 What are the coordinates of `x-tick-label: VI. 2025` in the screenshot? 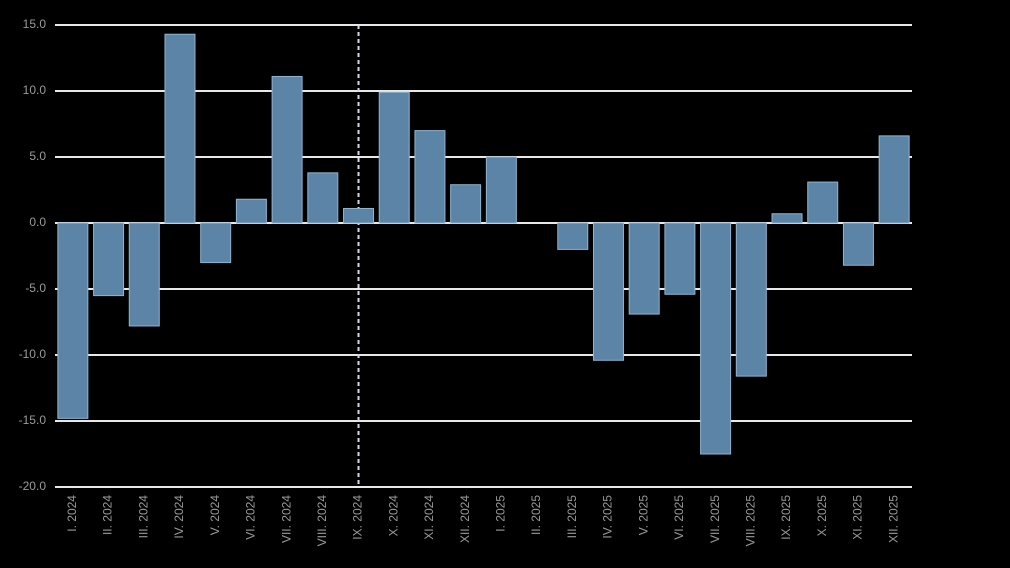 It's located at (679, 517).